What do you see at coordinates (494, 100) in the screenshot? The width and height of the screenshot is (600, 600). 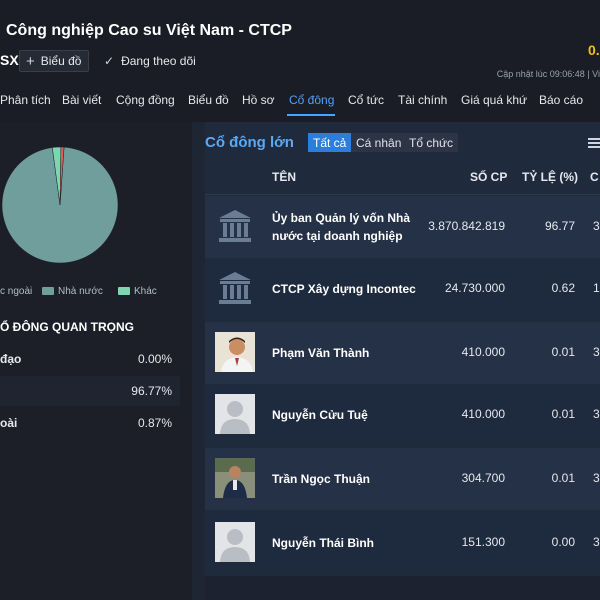 I see `tab-history: Giá quá khứ` at bounding box center [494, 100].